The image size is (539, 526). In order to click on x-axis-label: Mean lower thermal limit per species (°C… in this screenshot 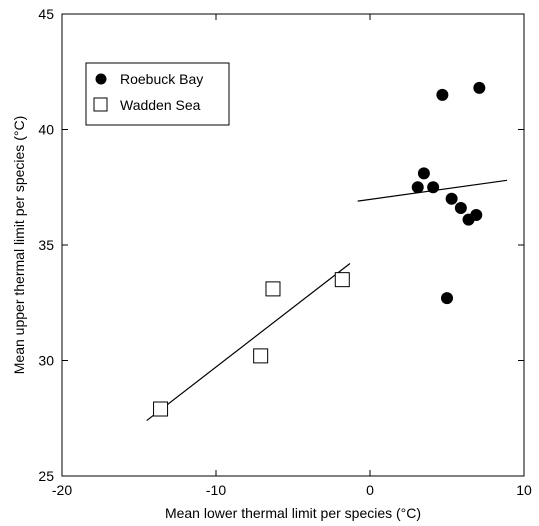, I will do `click(293, 513)`.